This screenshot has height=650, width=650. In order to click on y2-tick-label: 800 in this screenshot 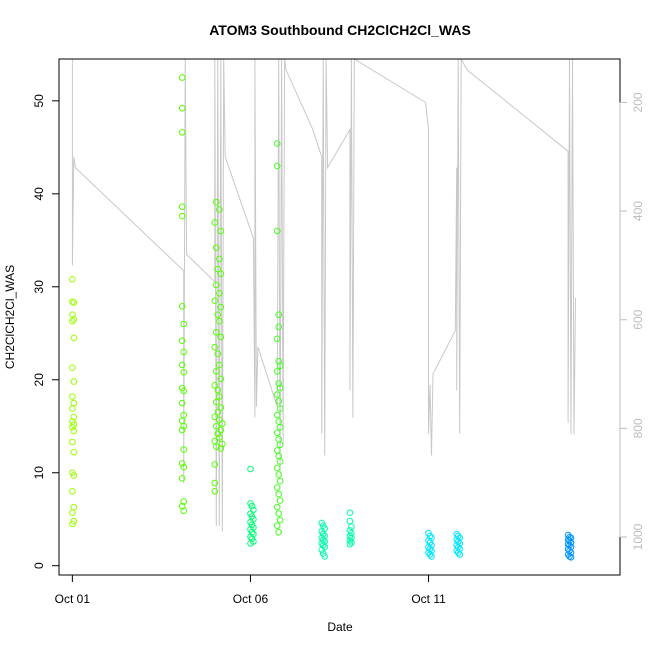, I will do `click(638, 428)`.